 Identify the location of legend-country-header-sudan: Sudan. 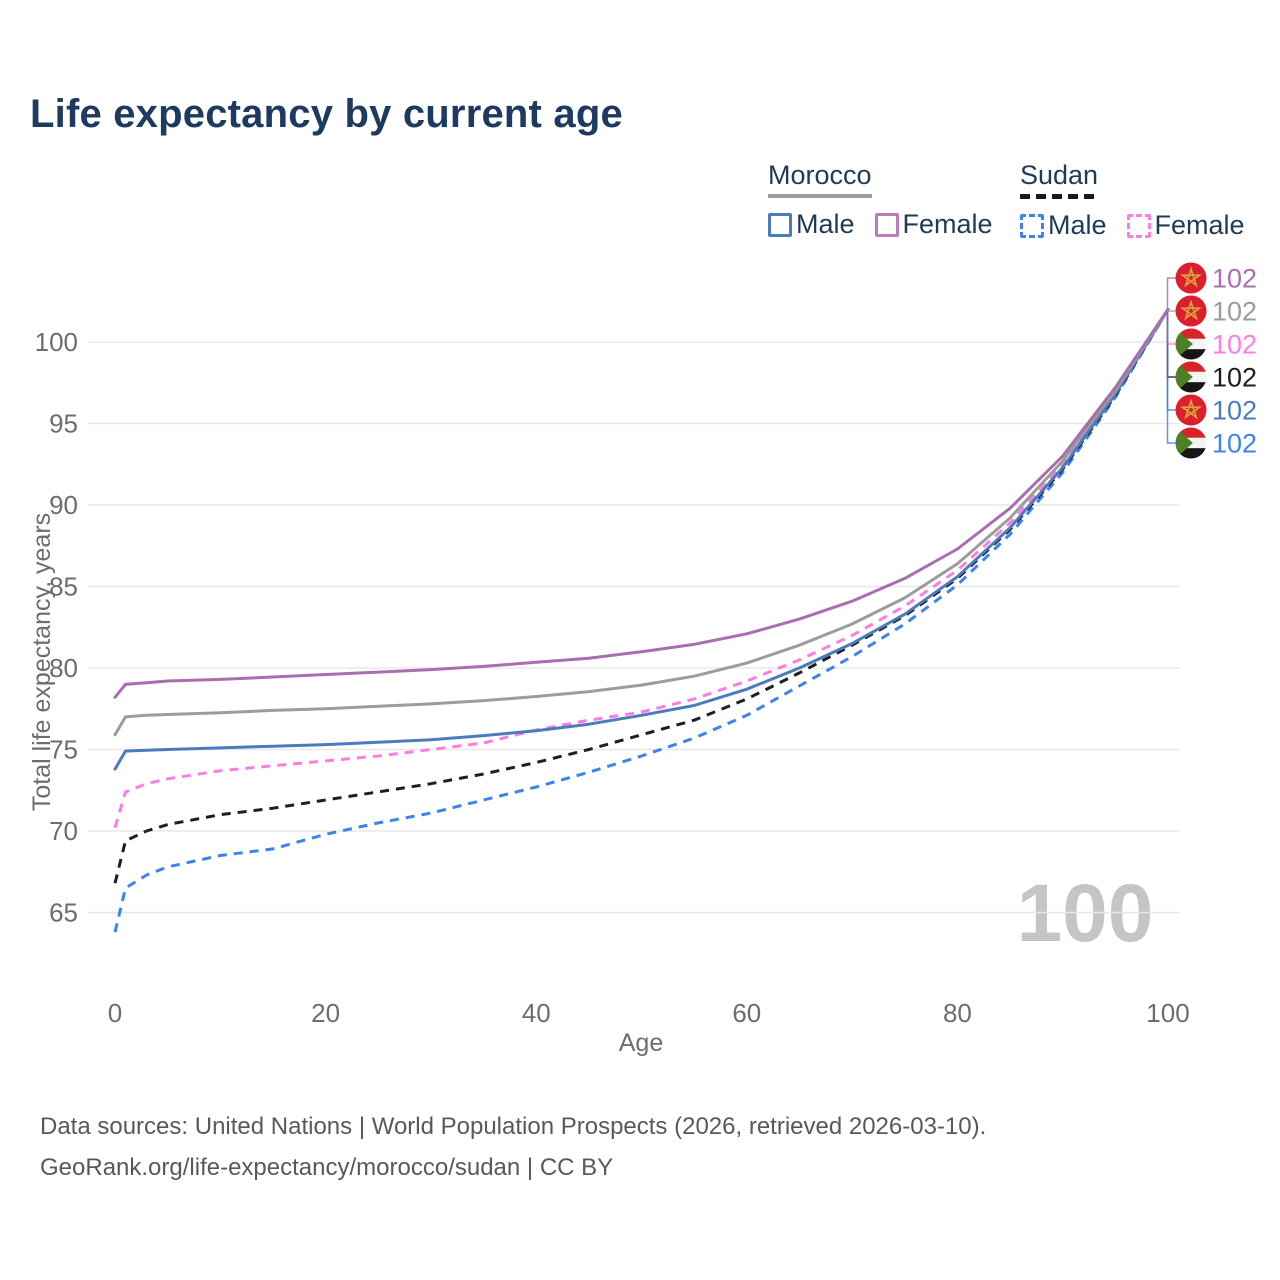
(1059, 179).